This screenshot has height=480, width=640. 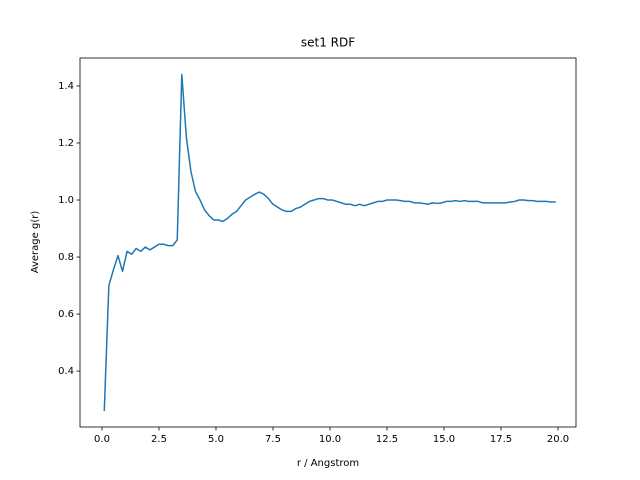 I want to click on x-tick-label: 10.0, so click(x=330, y=439).